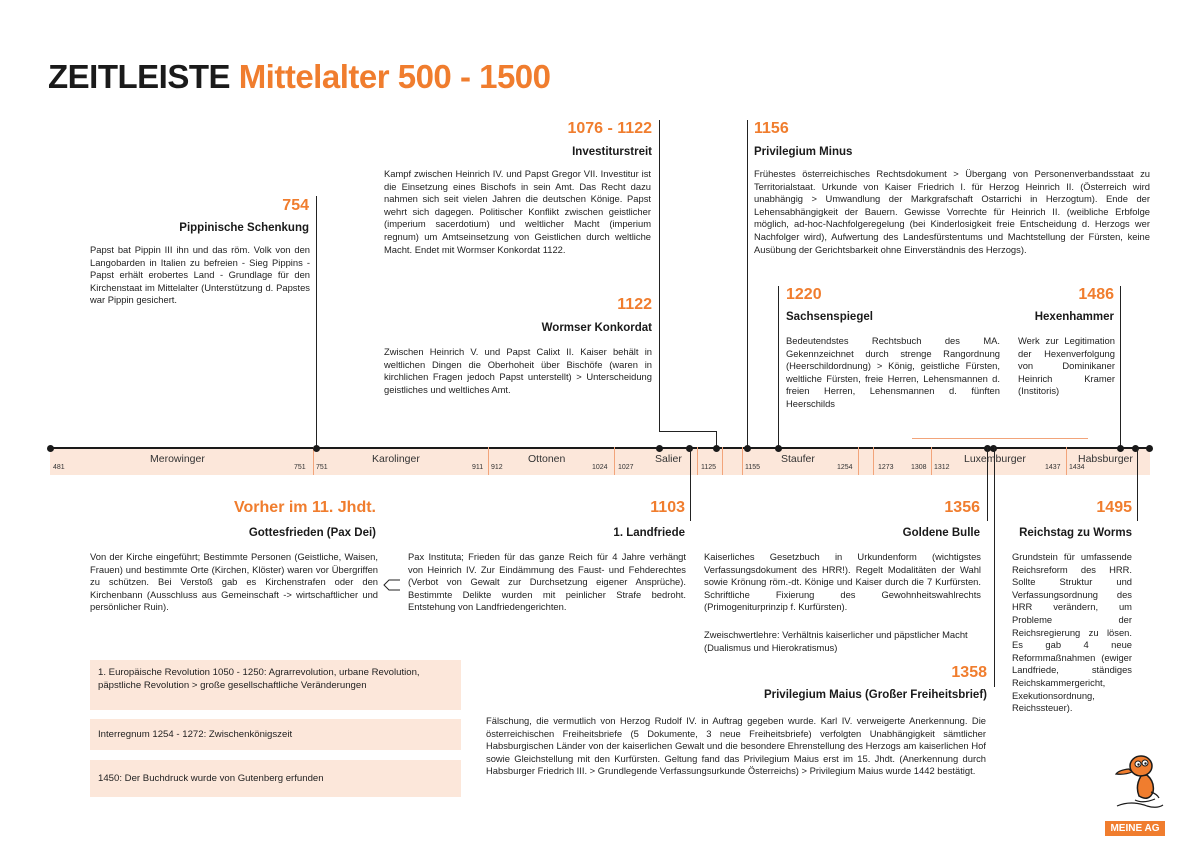 The height and width of the screenshot is (849, 1200). Describe the element at coordinates (394, 76) in the screenshot. I see `title-orange: Mittelalter 500 - 1500` at that location.